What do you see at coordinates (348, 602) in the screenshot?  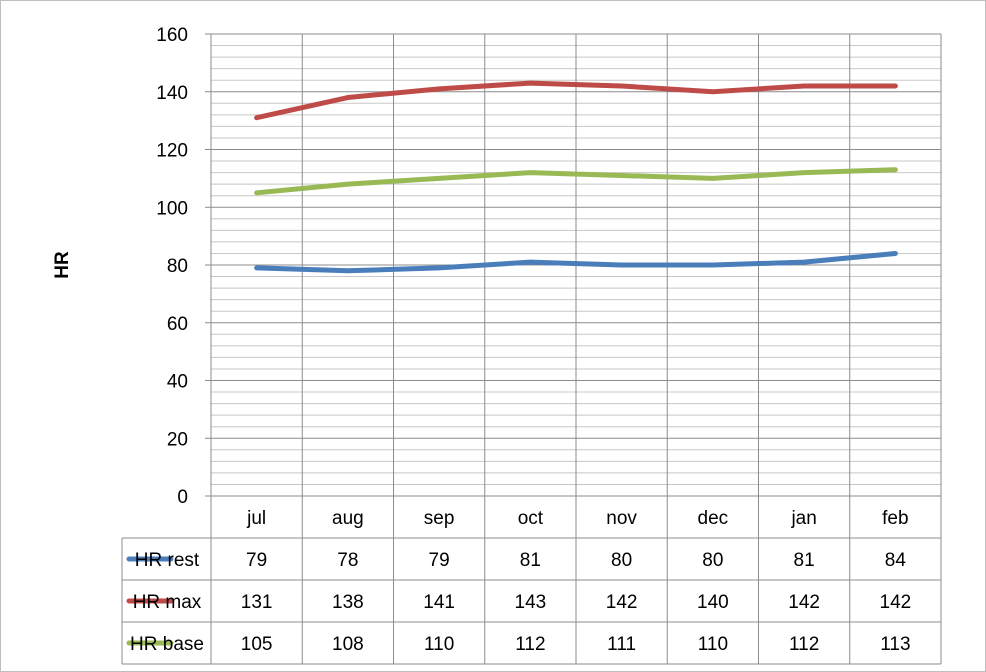 I see `data-label: 138` at bounding box center [348, 602].